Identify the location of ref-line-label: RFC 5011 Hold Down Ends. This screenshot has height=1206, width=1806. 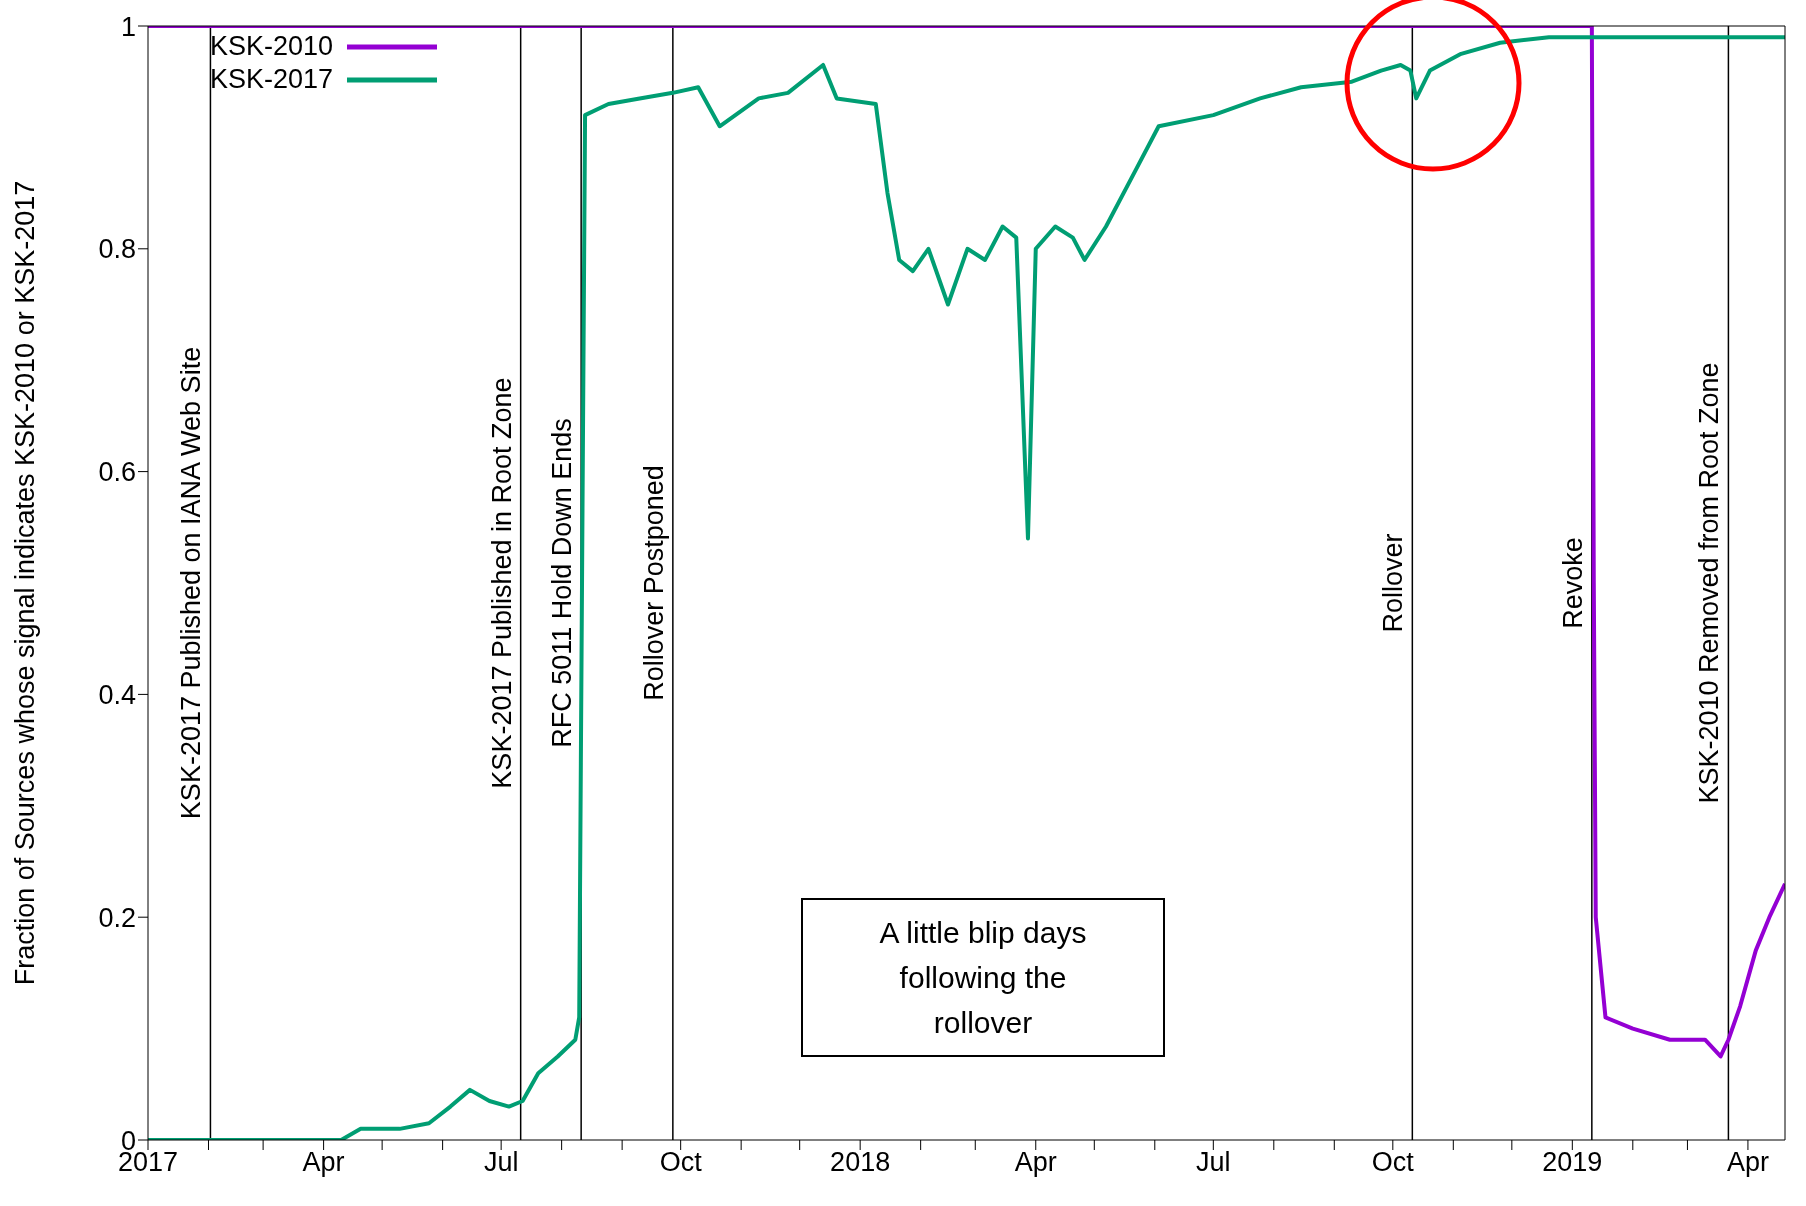
(562, 583).